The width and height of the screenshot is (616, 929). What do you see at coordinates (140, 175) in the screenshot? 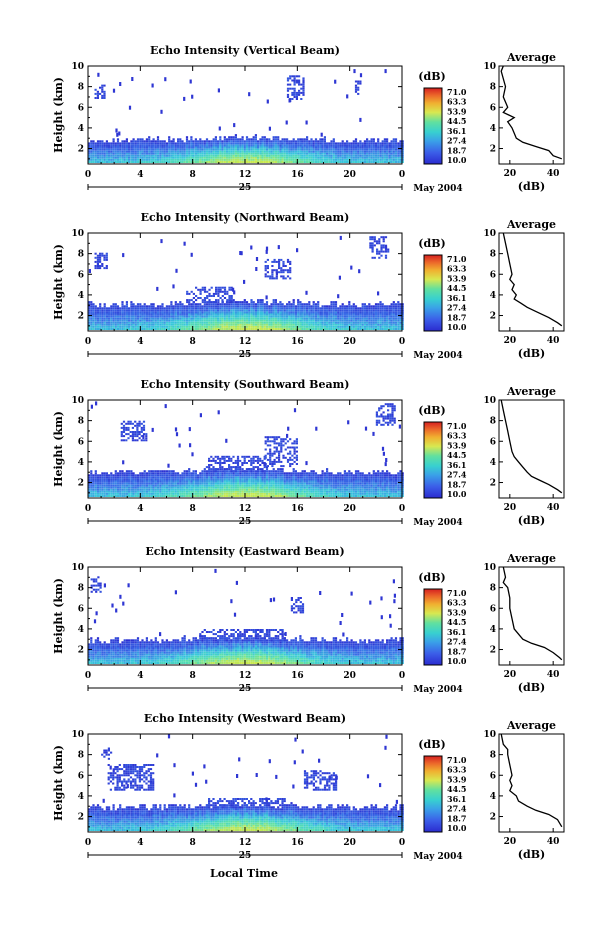
I see `x-tick-label: 4` at bounding box center [140, 175].